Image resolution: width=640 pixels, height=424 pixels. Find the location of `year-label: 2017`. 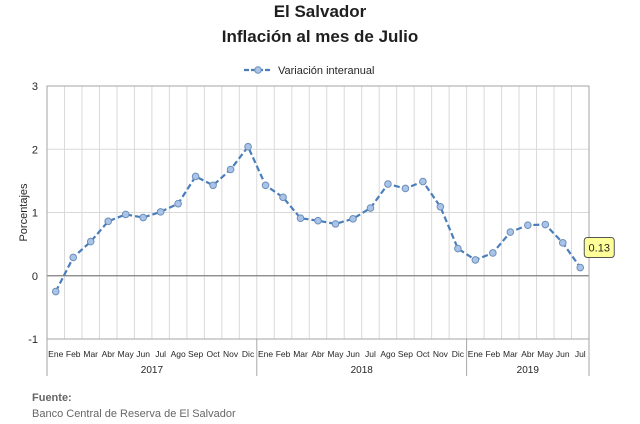

year-label: 2017 is located at coordinates (152, 370).